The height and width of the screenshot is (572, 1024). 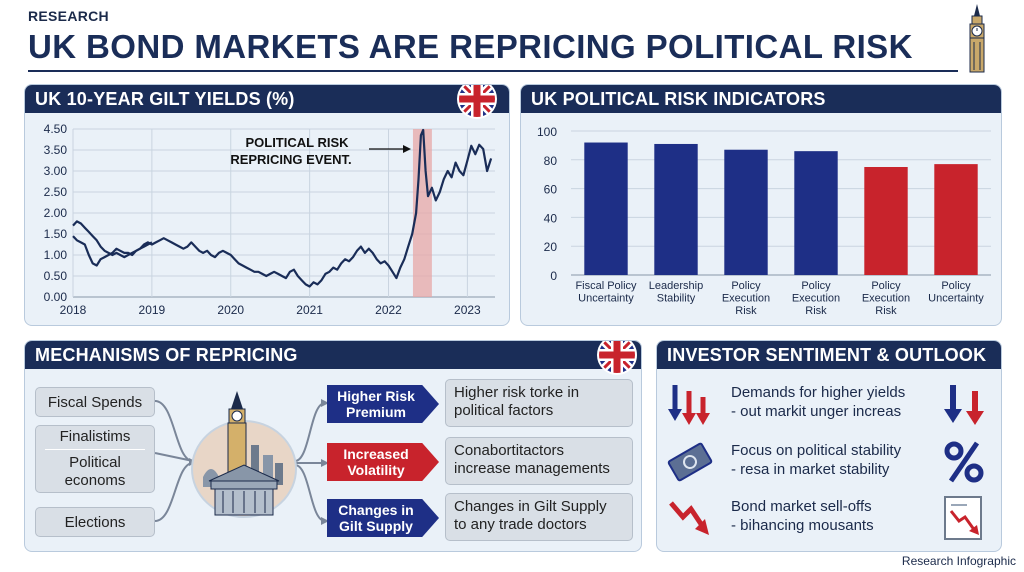 I want to click on source-label: Finalistims, so click(x=95, y=436).